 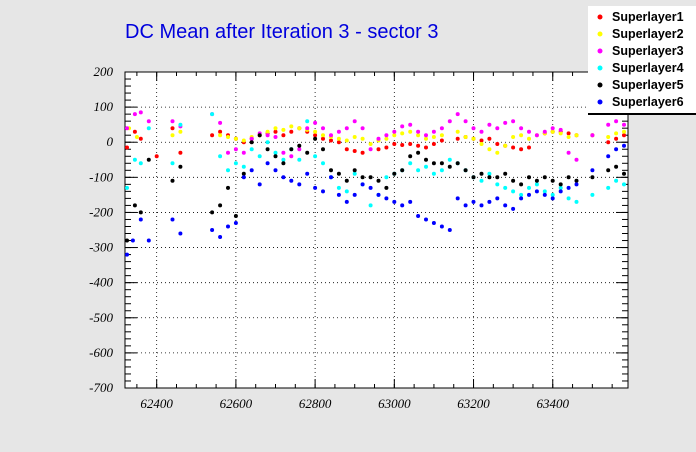 What do you see at coordinates (101, 176) in the screenshot?
I see `y-tick-label: -100` at bounding box center [101, 176].